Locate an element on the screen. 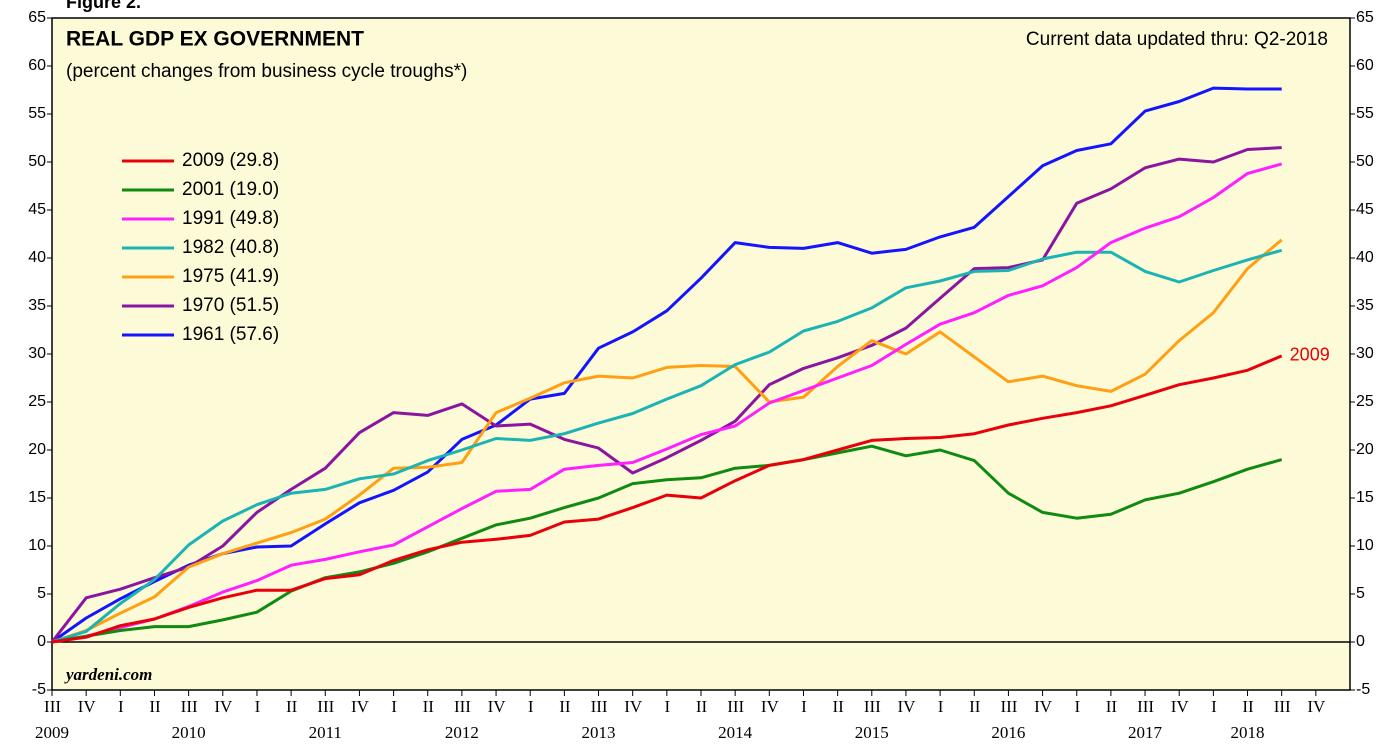 This screenshot has width=1395, height=746. legend-label: 2001 (19.0) is located at coordinates (230, 189).